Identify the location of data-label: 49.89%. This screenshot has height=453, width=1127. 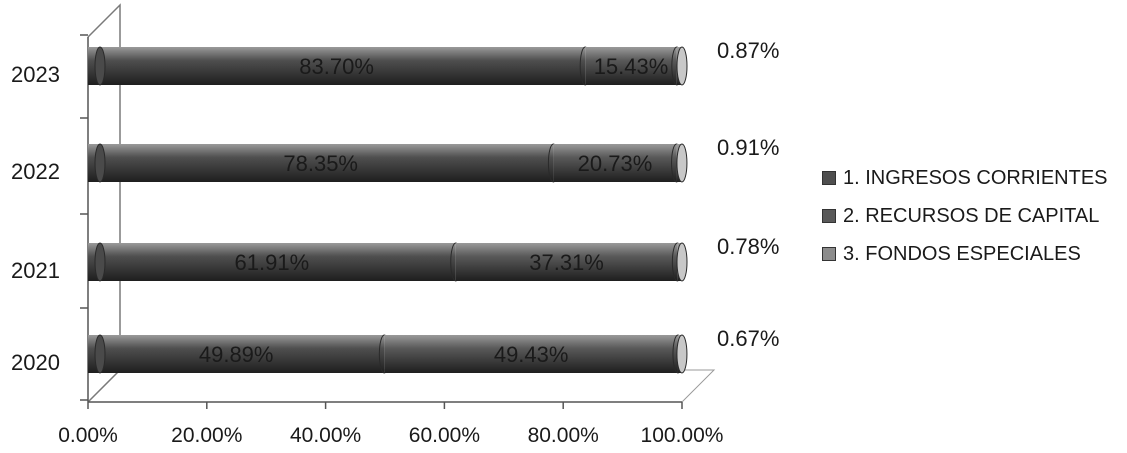
(236, 354).